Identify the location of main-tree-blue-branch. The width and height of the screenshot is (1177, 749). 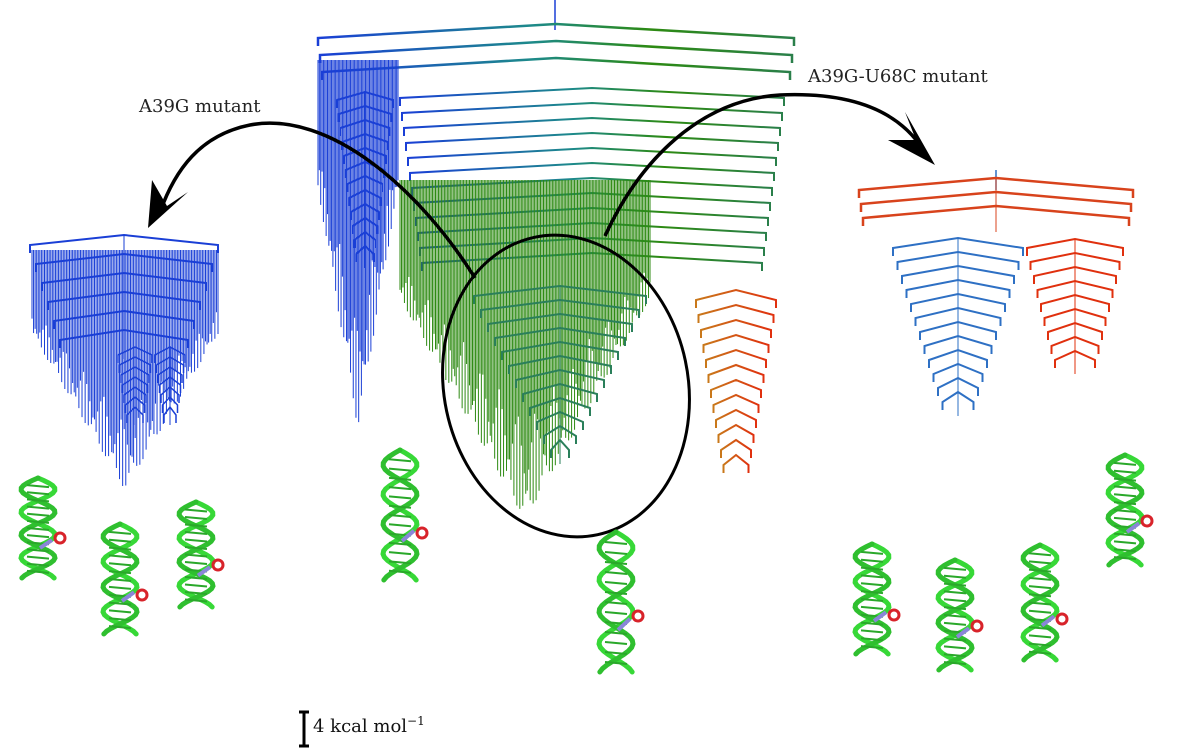
(365, 179).